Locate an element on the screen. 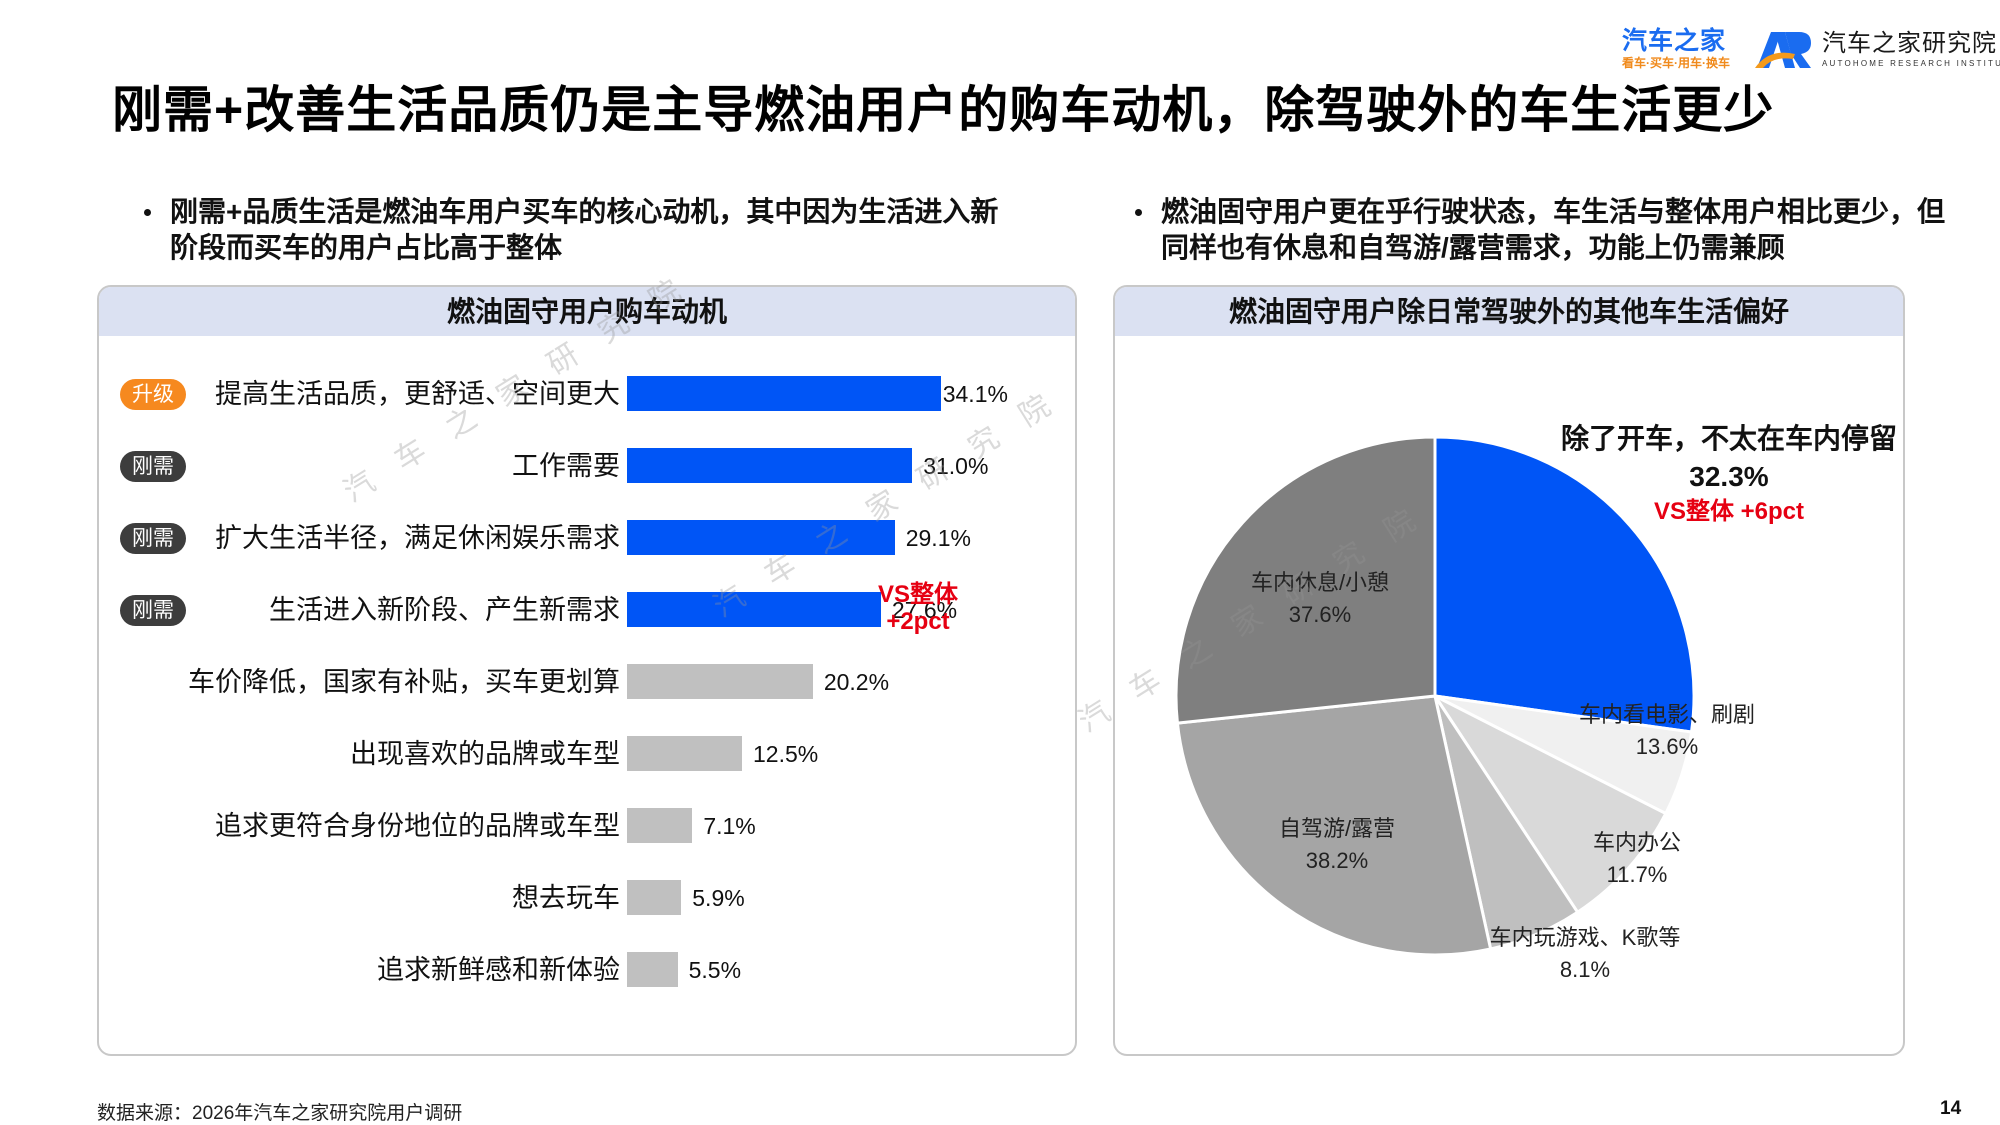 This screenshot has height=1125, width=2000. institute-logo-name: 汽车之家研究院 is located at coordinates (1909, 43).